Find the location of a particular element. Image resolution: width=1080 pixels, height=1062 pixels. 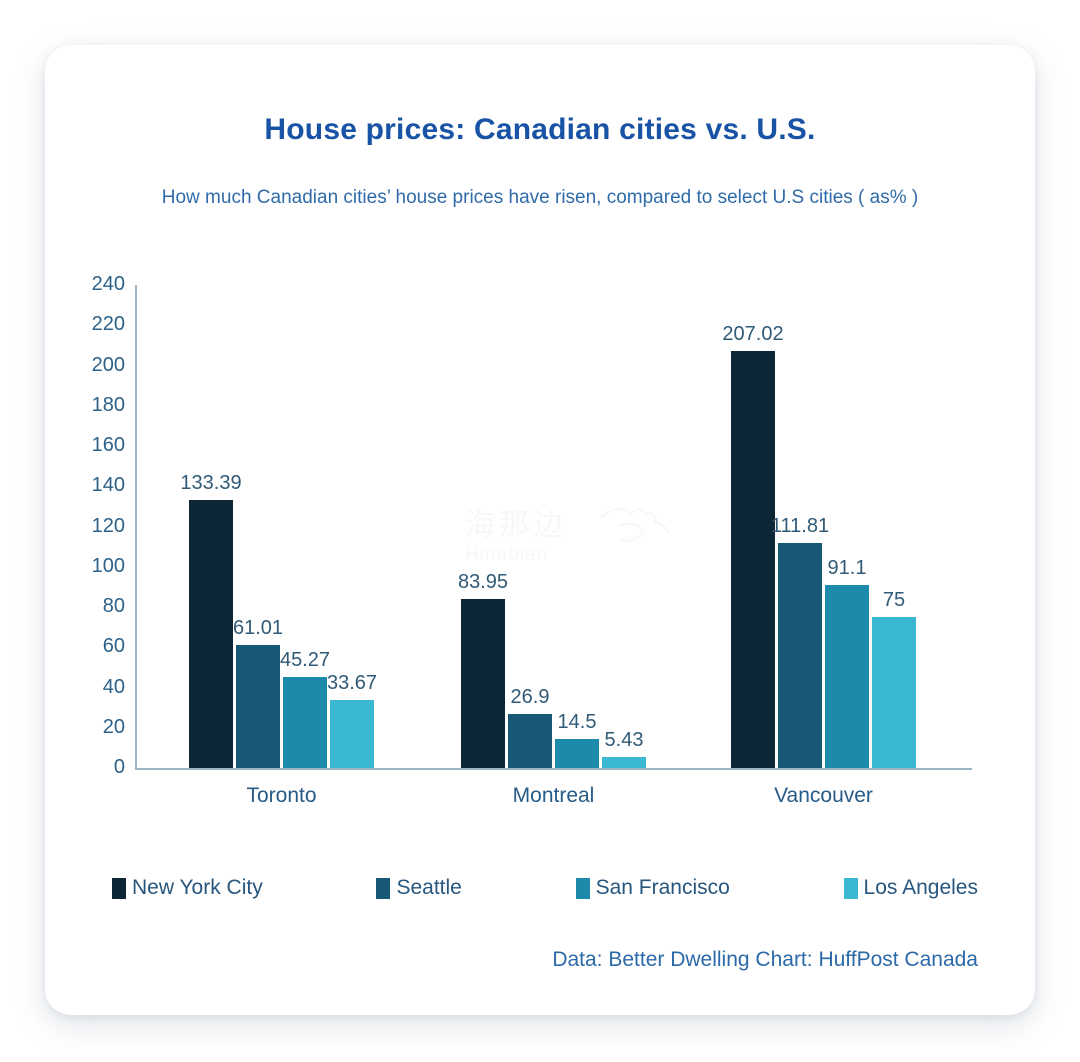

bar-wrap: 83.95 is located at coordinates (483, 669).